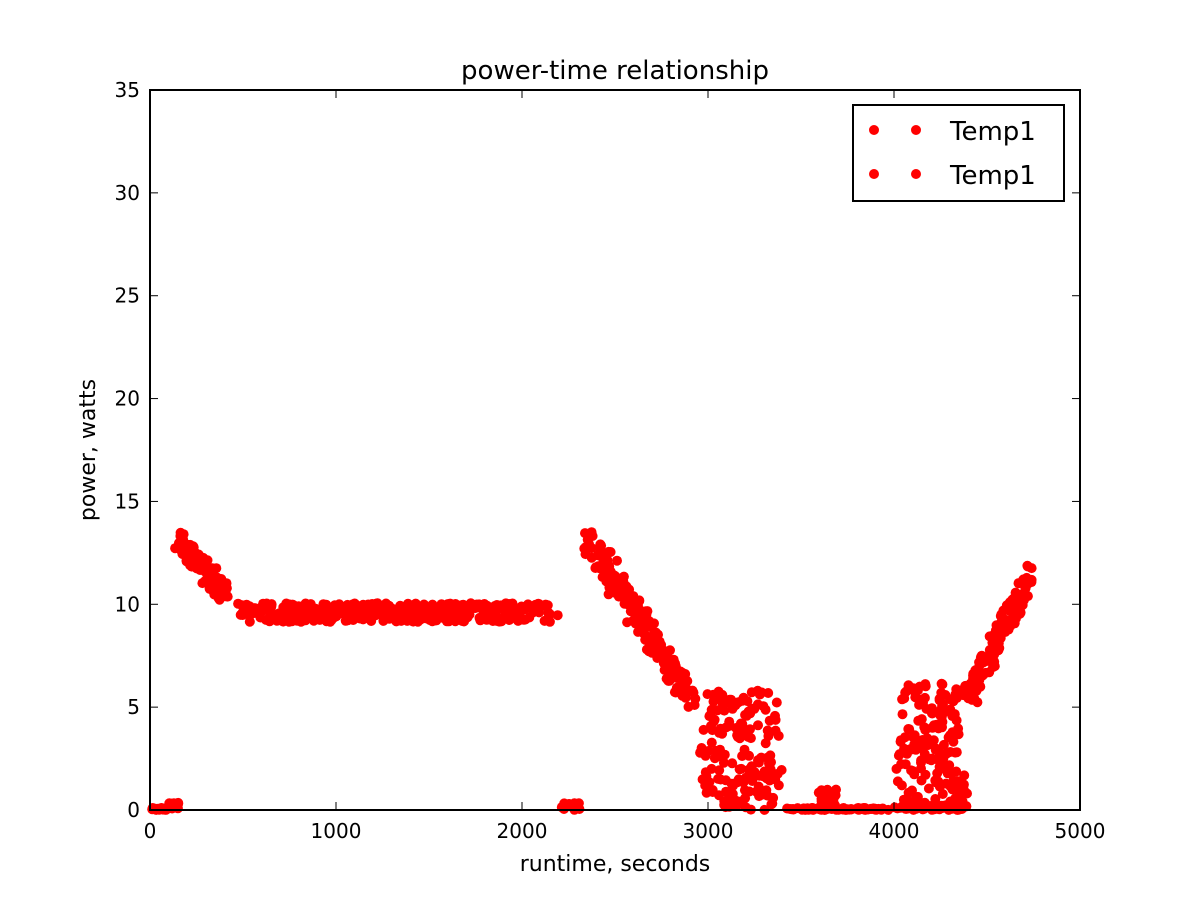 The width and height of the screenshot is (1200, 900). Describe the element at coordinates (992, 176) in the screenshot. I see `legend-label-2: Temp1` at that location.